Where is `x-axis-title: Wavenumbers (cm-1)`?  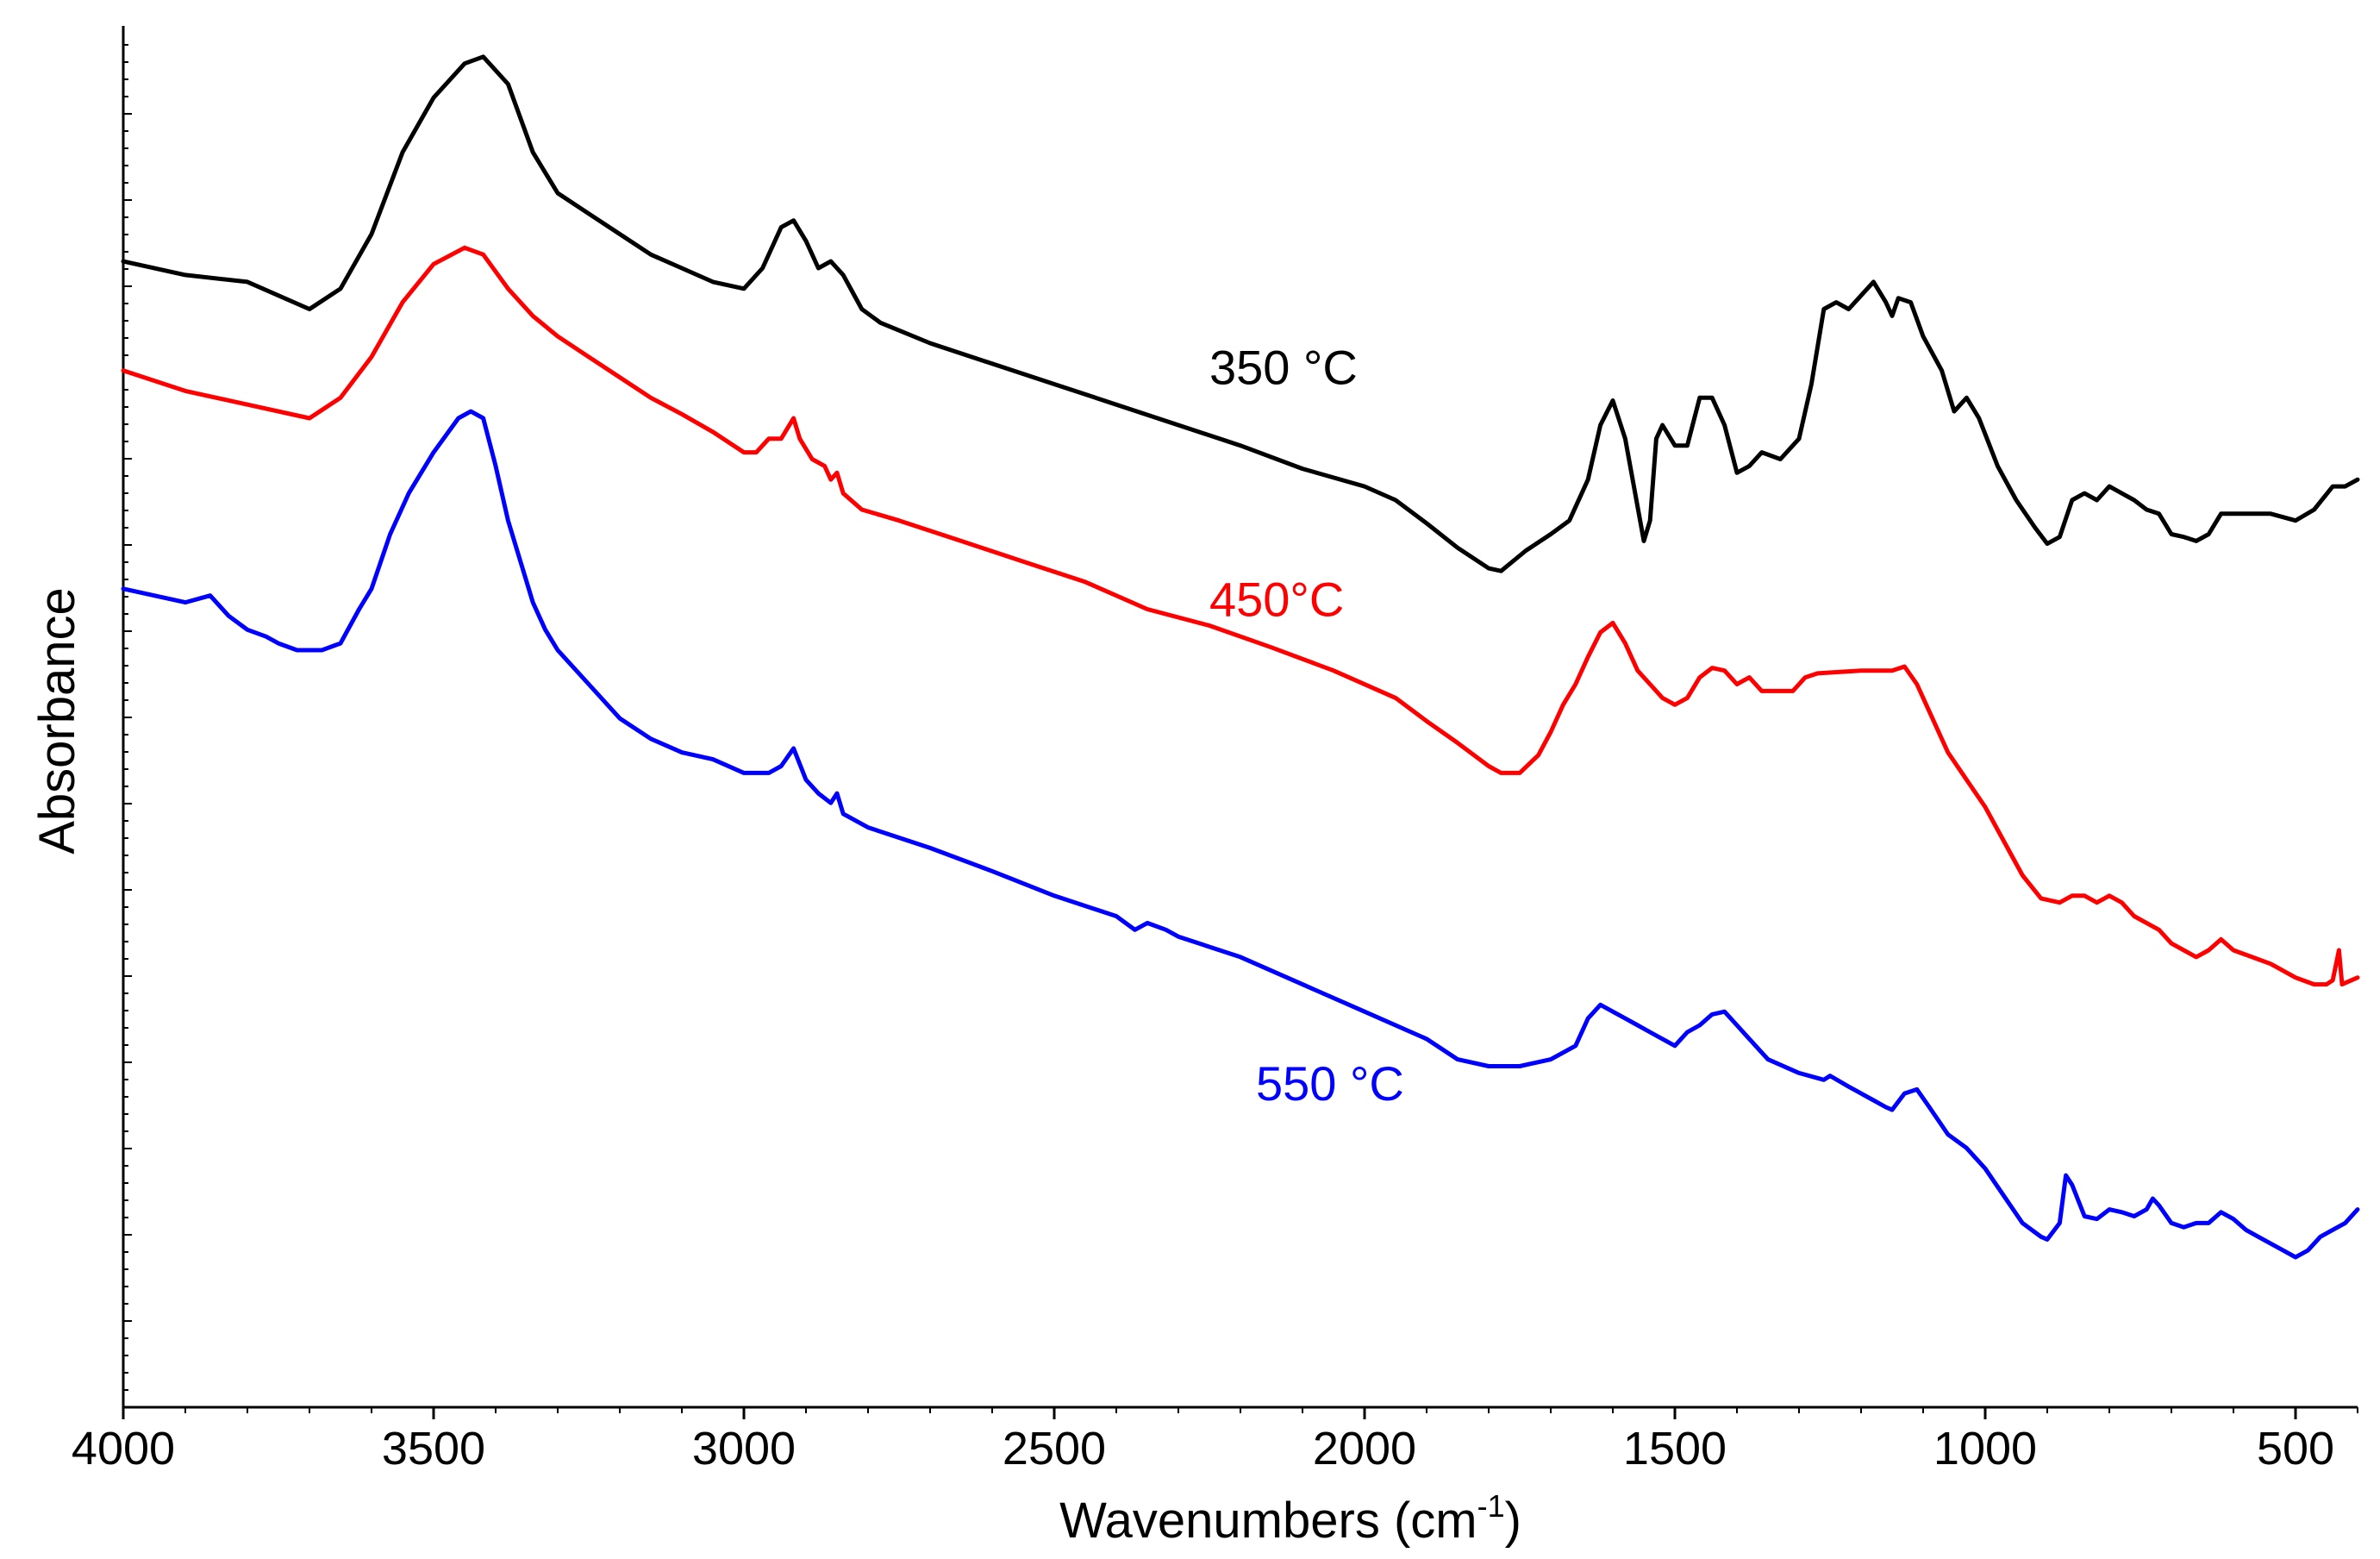 x-axis-title: Wavenumbers (cm-1) is located at coordinates (1290, 1518).